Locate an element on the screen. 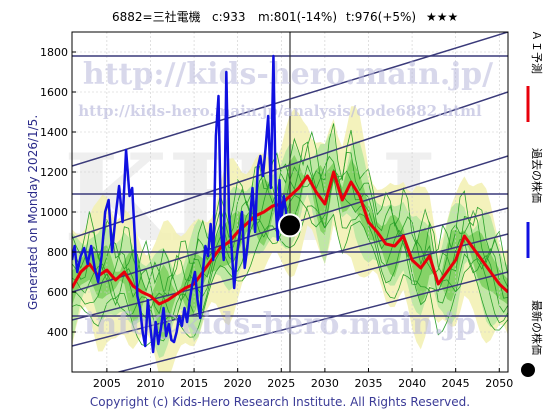  generated-date-label: Generated on Monday 2026/1/5. is located at coordinates (33, 212).